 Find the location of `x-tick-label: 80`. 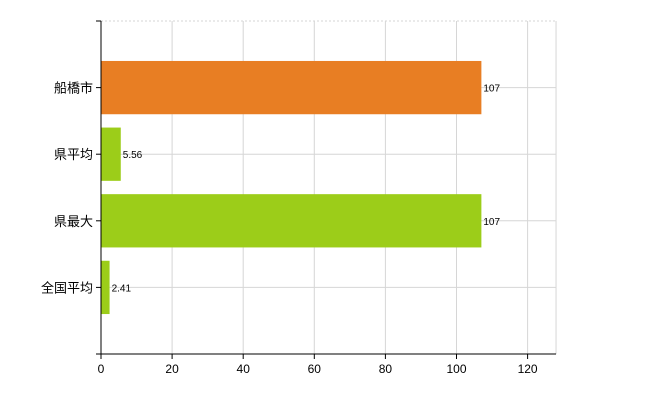

x-tick-label: 80 is located at coordinates (386, 369).